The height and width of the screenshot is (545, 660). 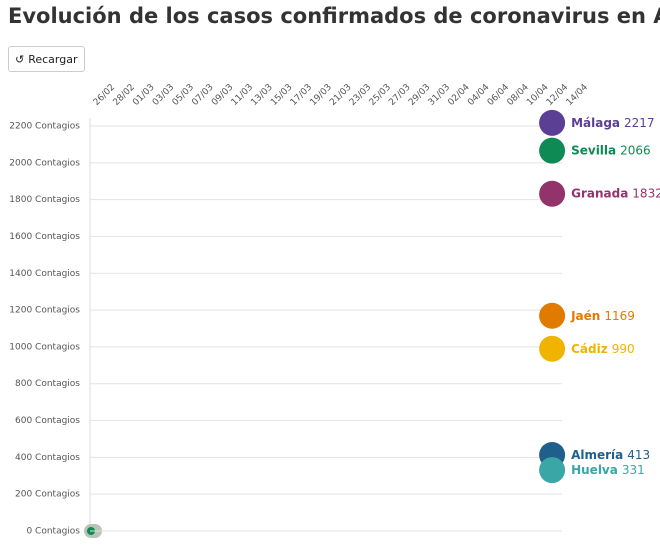 I want to click on y-tick-label: 0 Contagios, so click(x=53, y=532).